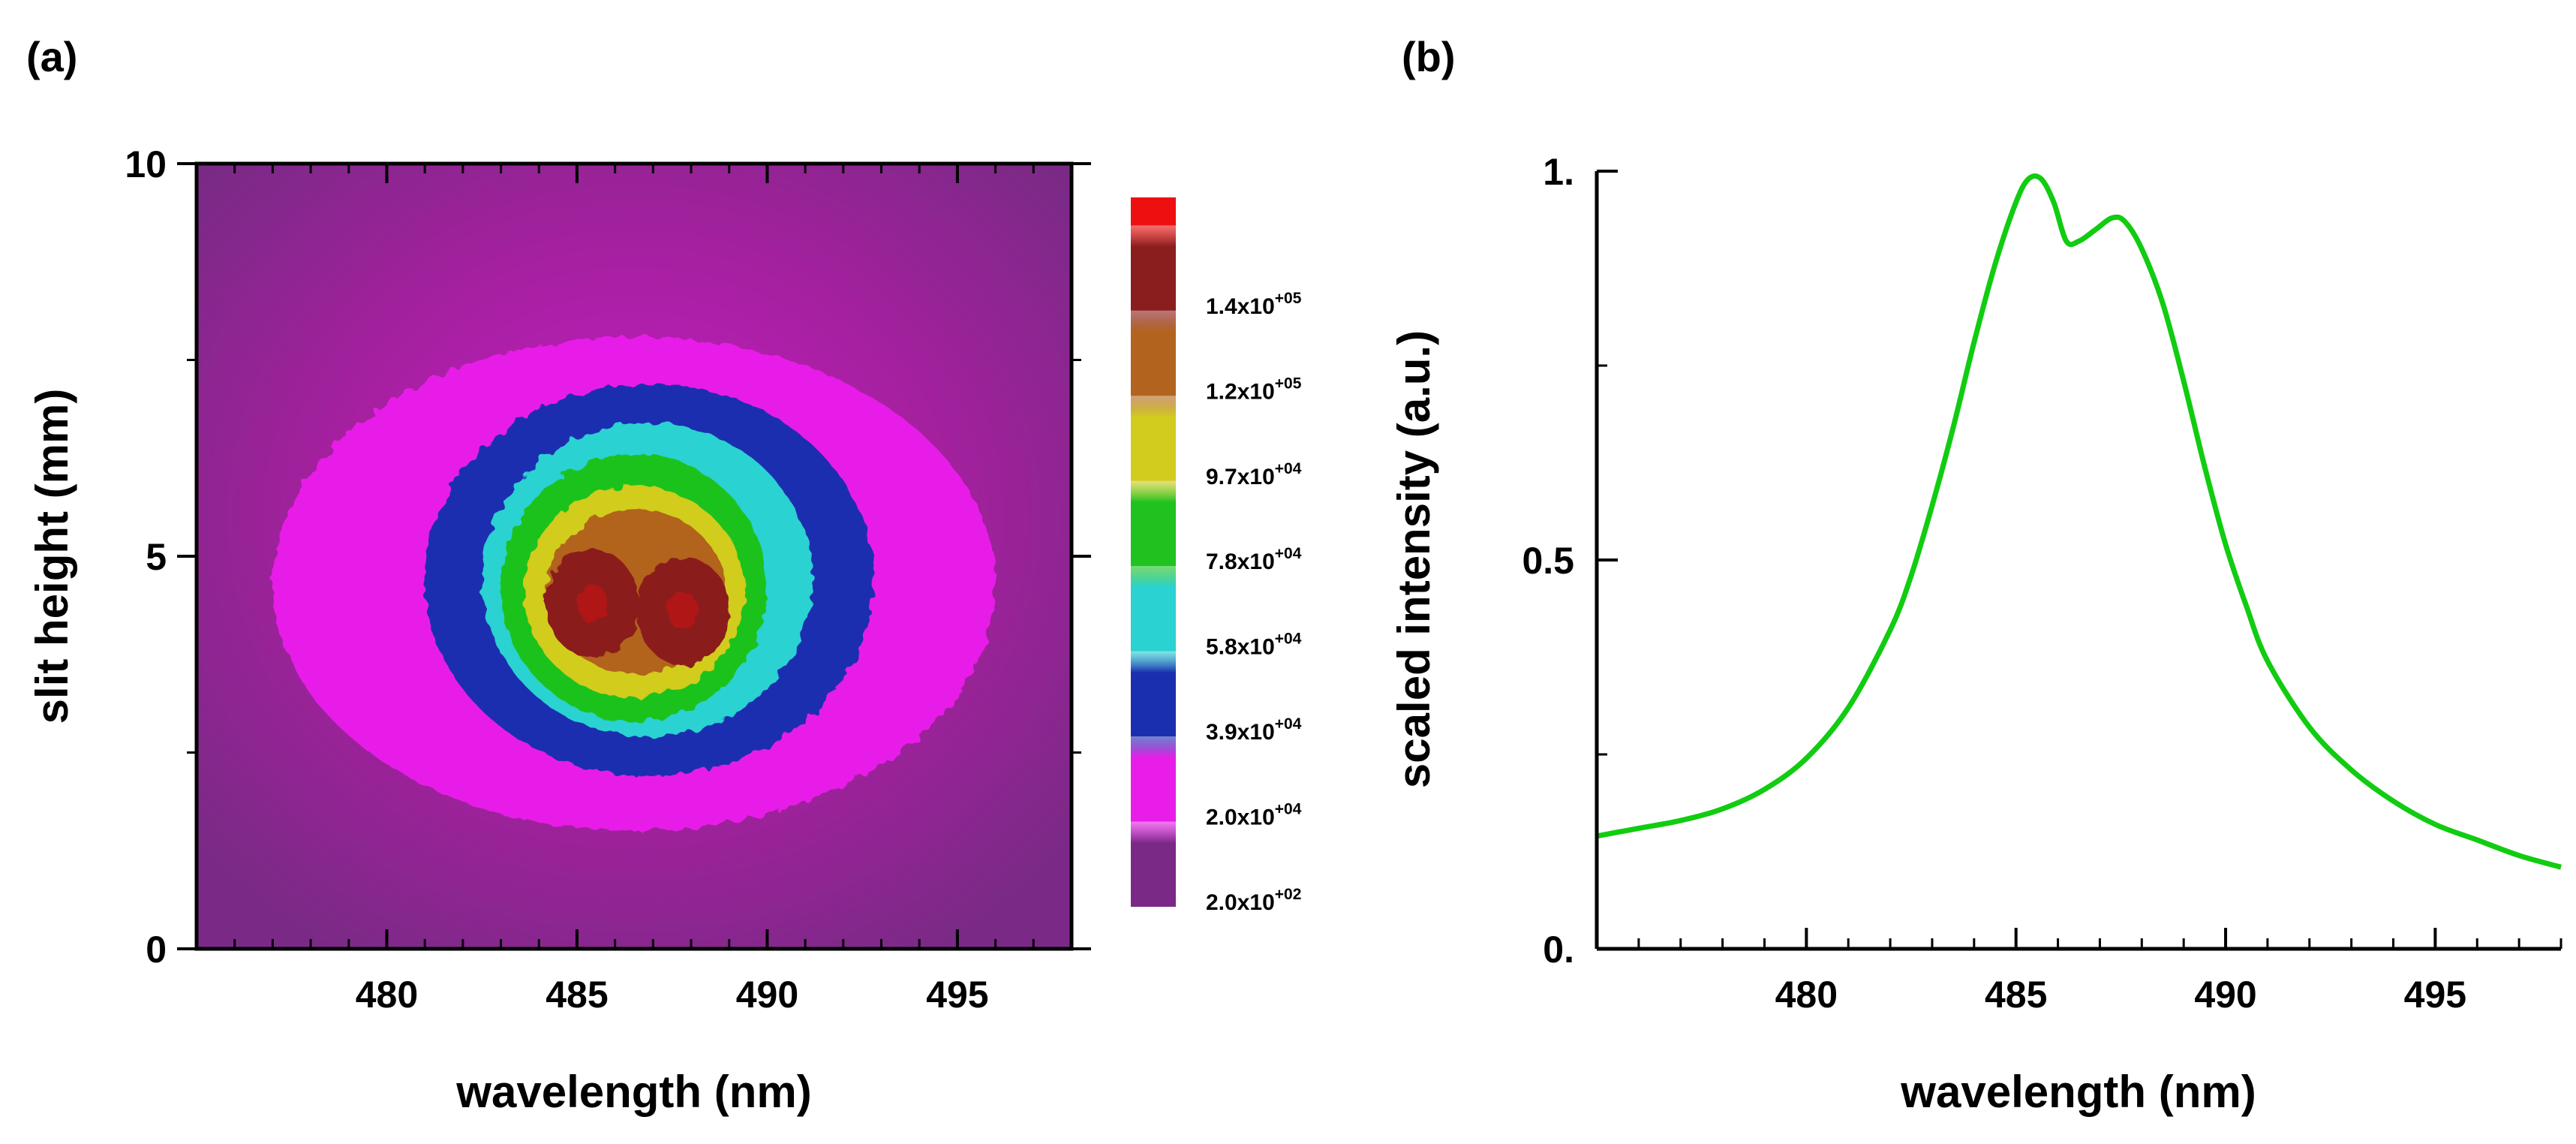  I want to click on colorbar-label-6: 1.2x10+05, so click(1254, 389).